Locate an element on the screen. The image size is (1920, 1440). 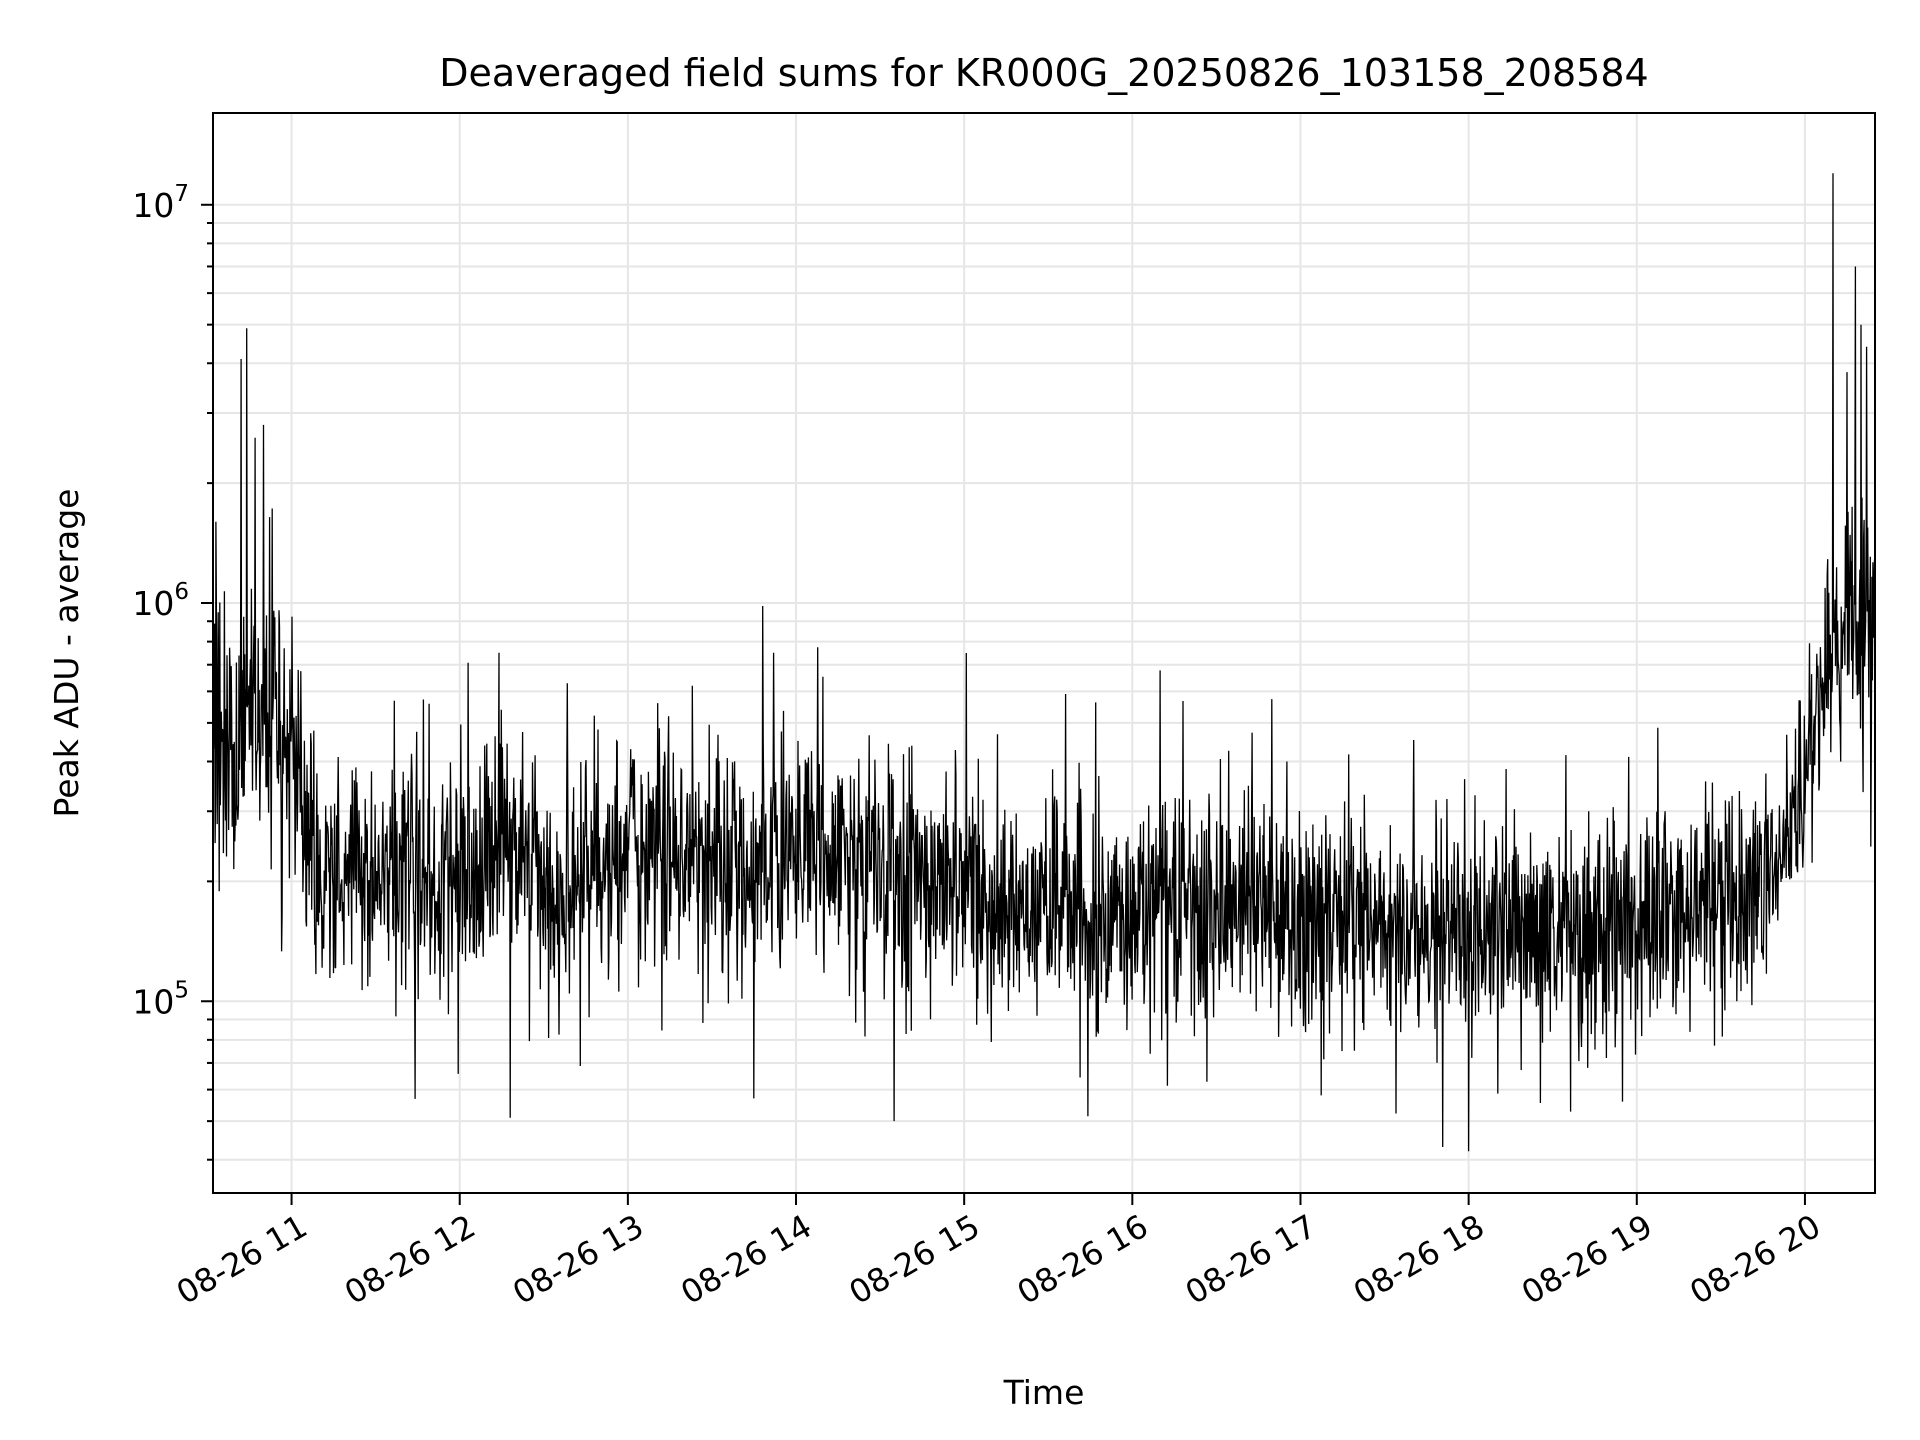
x-tick-label: 08-26 16 is located at coordinates (1083, 1259).